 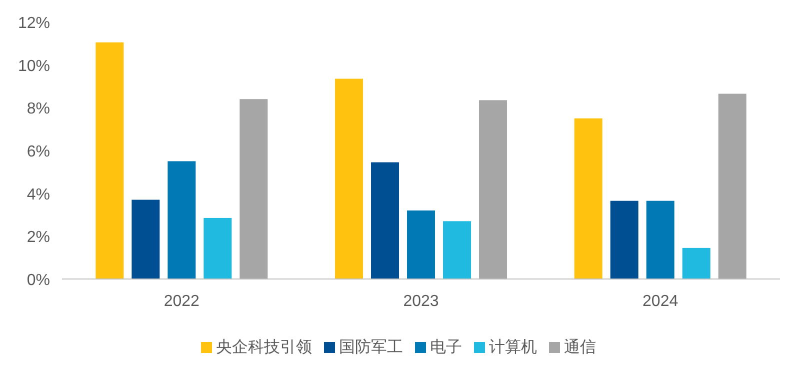 I want to click on x-tick-label: 2024, so click(x=660, y=301).